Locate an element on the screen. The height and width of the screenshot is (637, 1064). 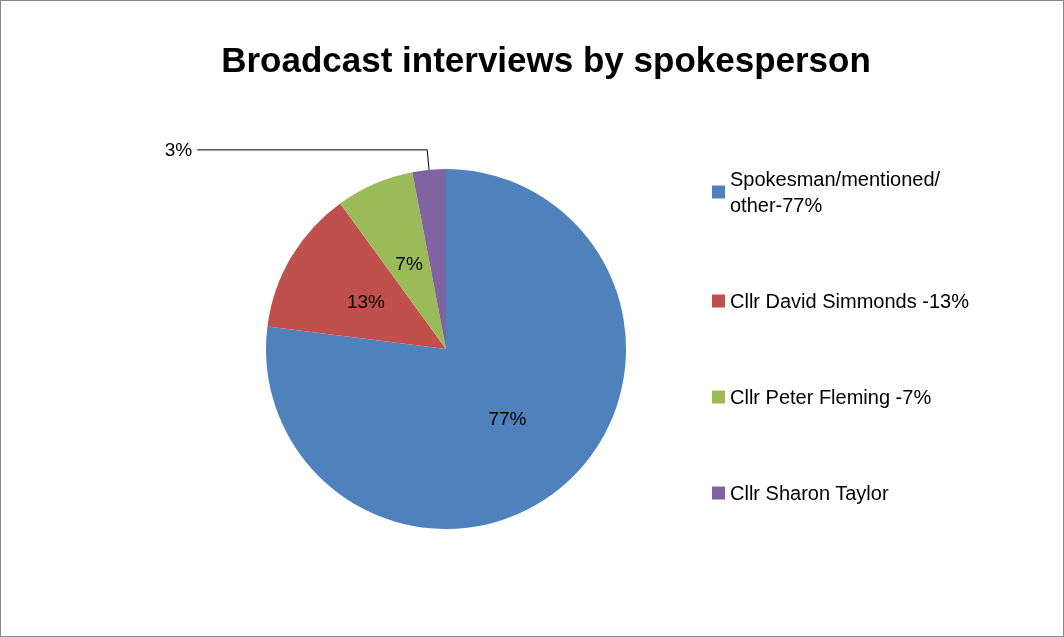
data-label: 77% is located at coordinates (507, 419).